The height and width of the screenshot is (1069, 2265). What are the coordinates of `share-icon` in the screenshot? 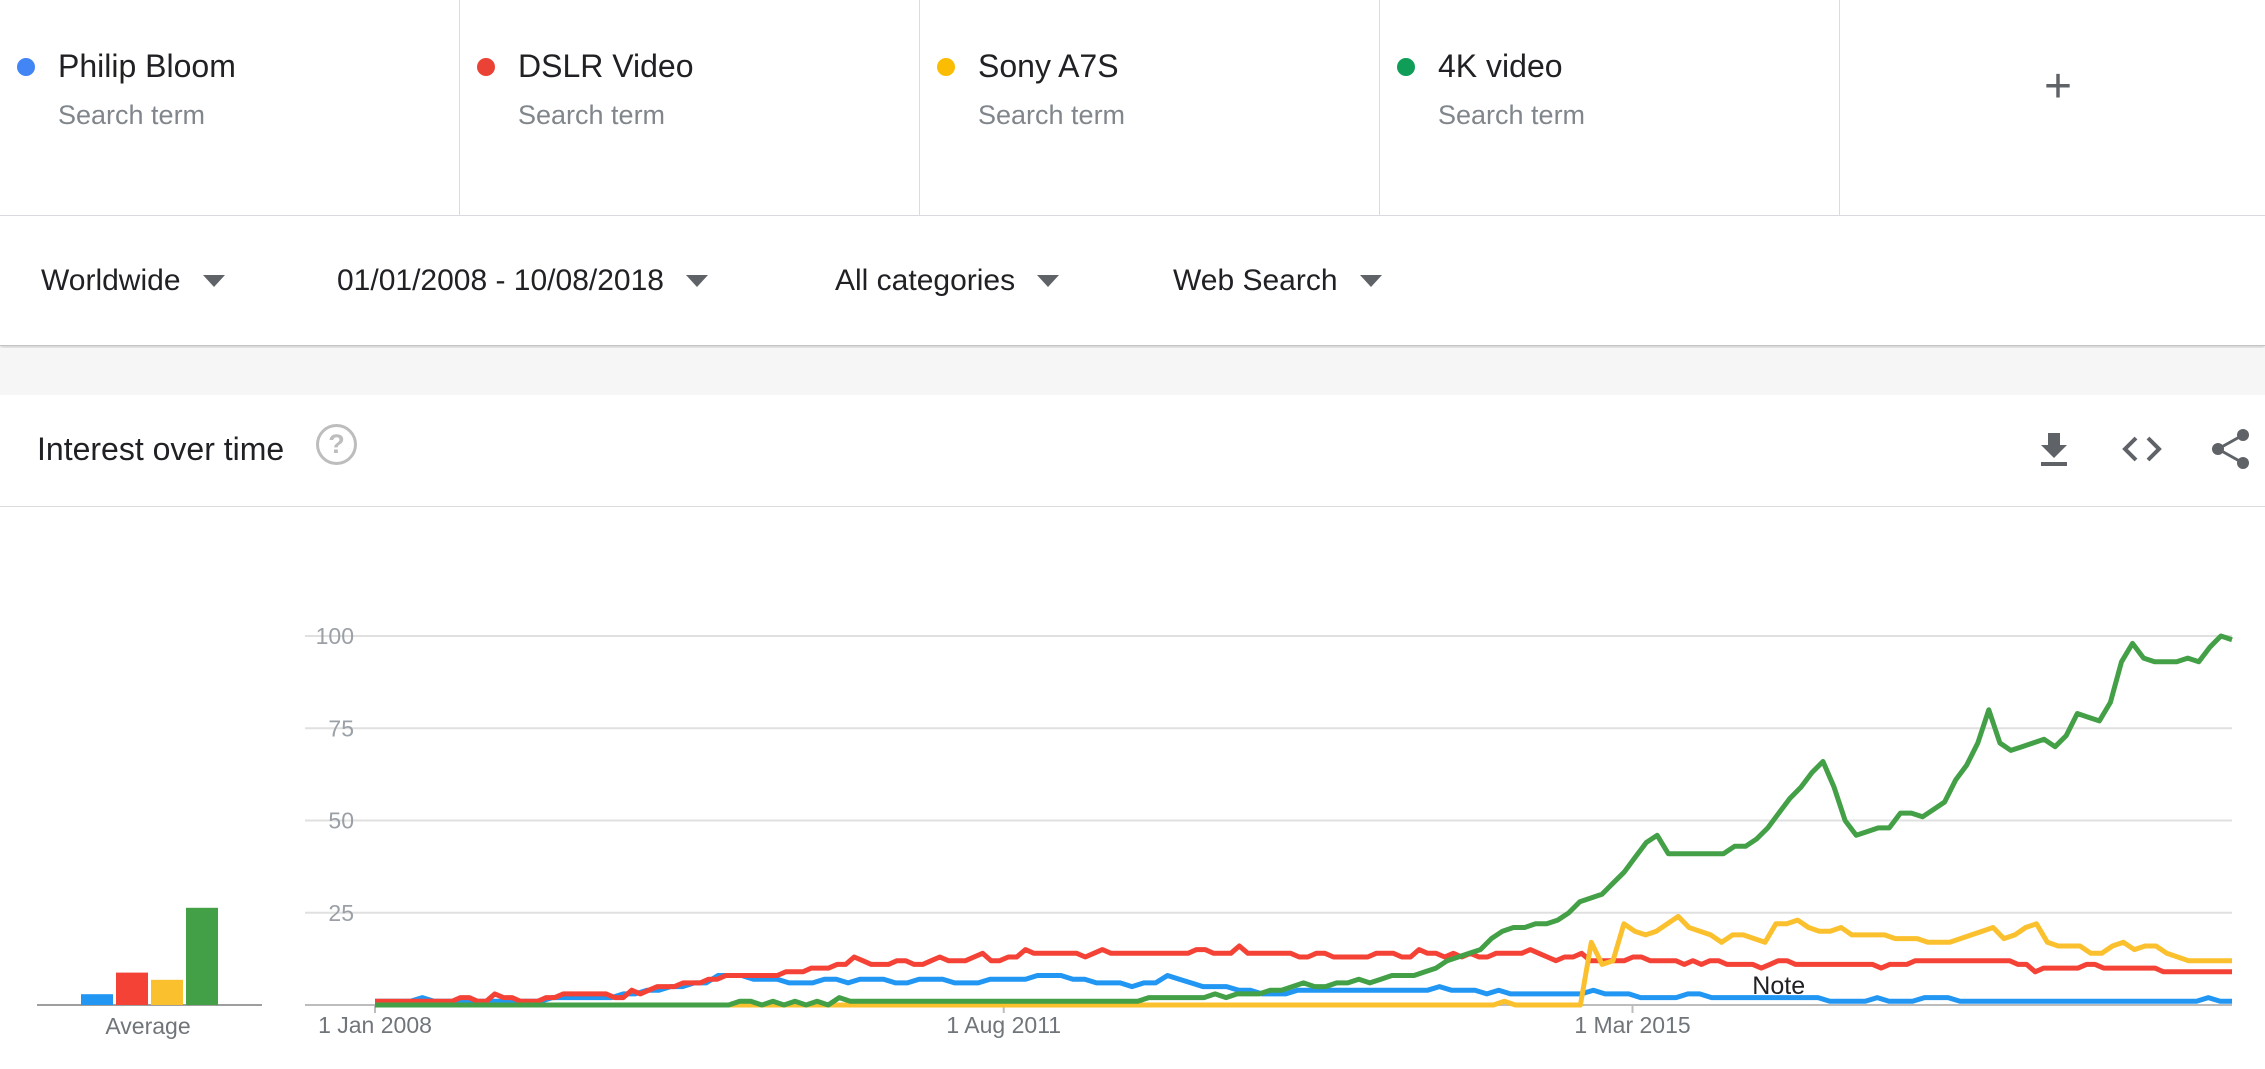 It's located at (2231, 449).